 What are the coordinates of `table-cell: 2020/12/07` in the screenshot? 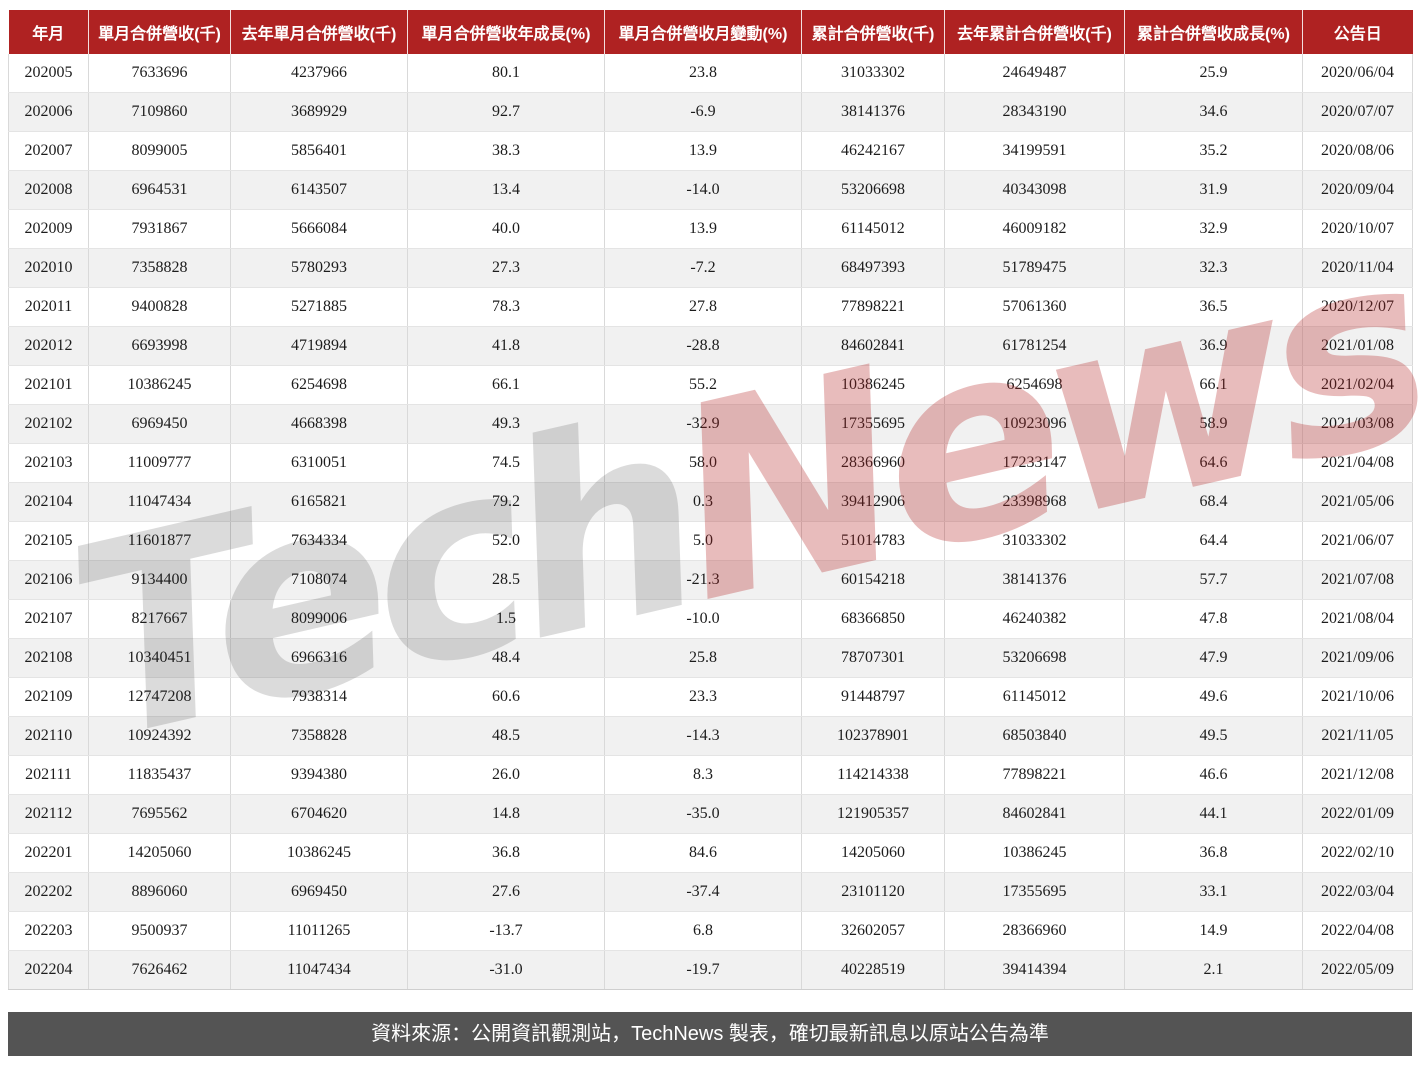 It's located at (1357, 307).